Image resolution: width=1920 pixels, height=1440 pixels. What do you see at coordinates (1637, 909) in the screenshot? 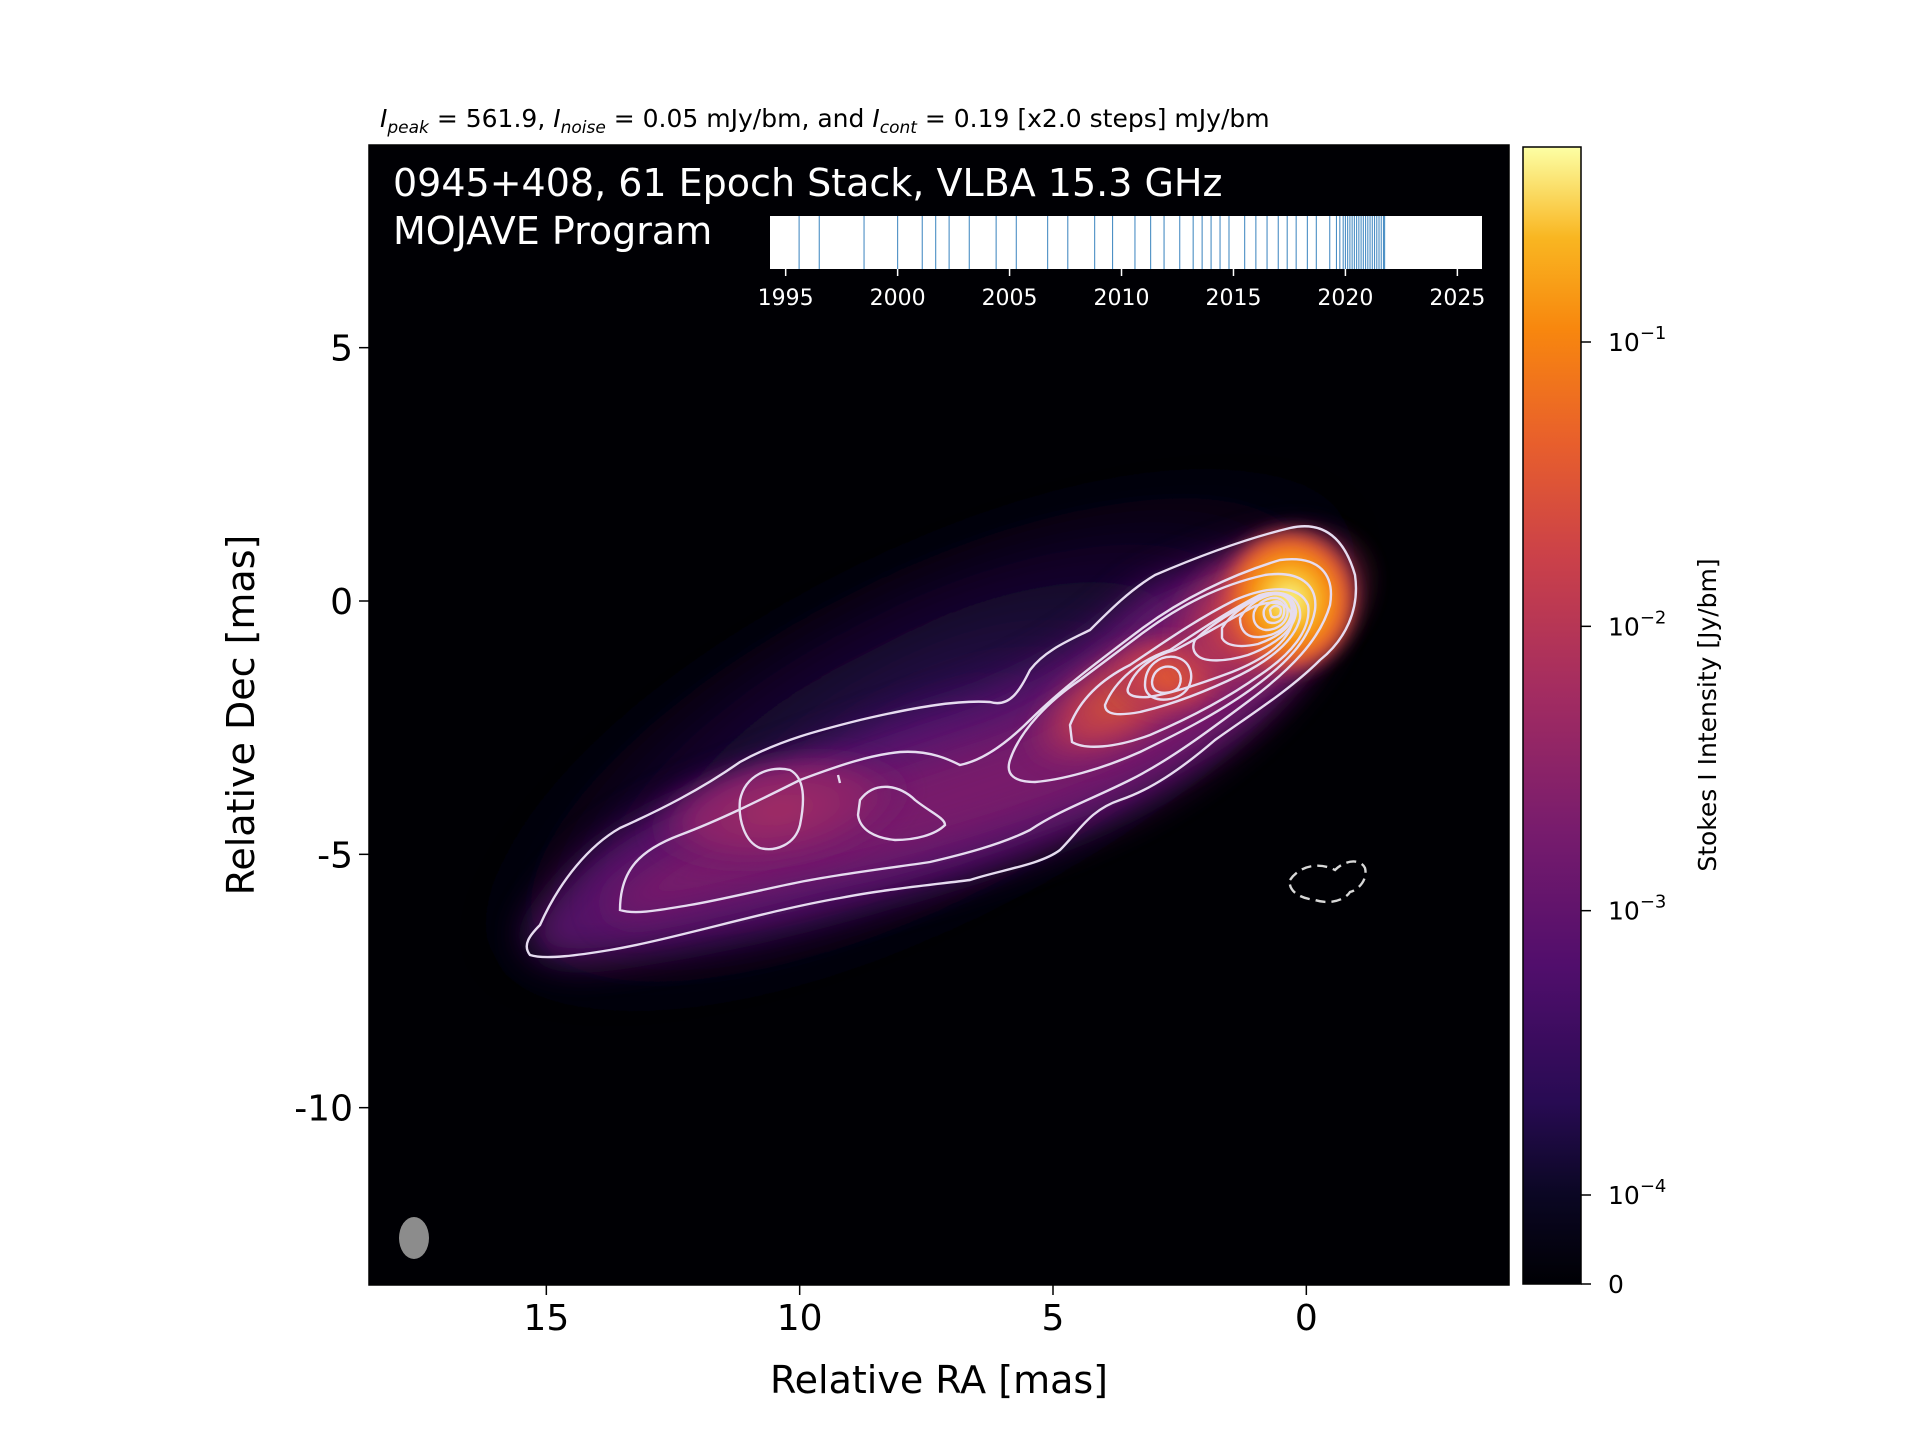
I see `colorbar-tick-label: 10⁻³` at bounding box center [1637, 909].